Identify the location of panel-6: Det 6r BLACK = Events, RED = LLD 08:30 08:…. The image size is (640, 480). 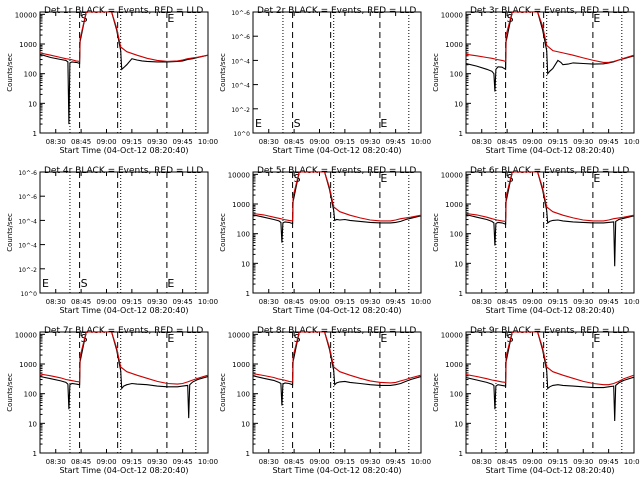
(536, 240).